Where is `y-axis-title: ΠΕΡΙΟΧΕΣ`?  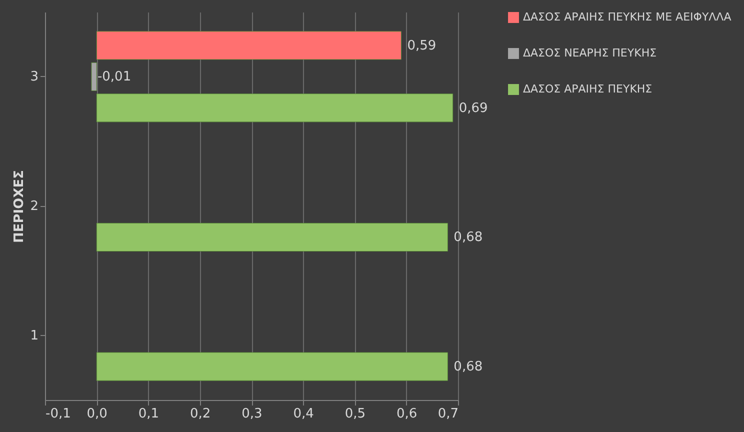
y-axis-title: ΠΕΡΙΟΧΕΣ is located at coordinates (20, 206).